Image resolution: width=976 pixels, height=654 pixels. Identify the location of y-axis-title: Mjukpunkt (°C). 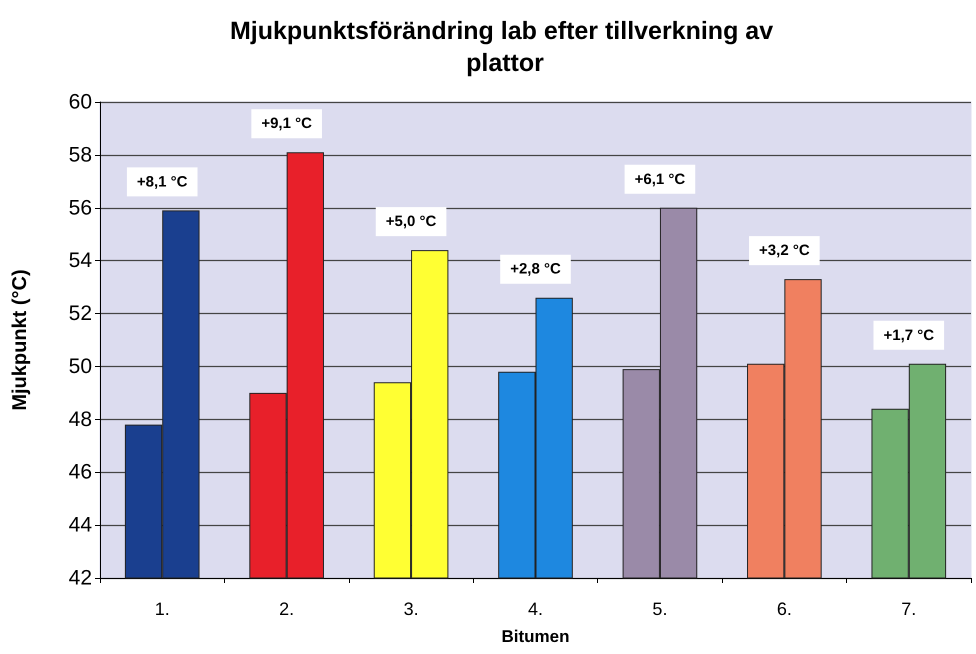
(20, 340).